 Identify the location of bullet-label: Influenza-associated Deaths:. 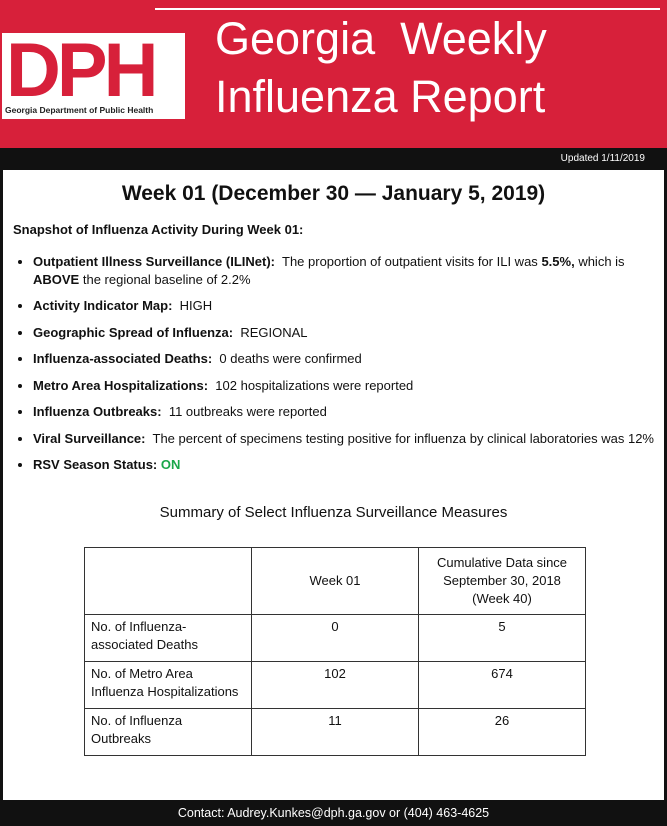
(123, 358).